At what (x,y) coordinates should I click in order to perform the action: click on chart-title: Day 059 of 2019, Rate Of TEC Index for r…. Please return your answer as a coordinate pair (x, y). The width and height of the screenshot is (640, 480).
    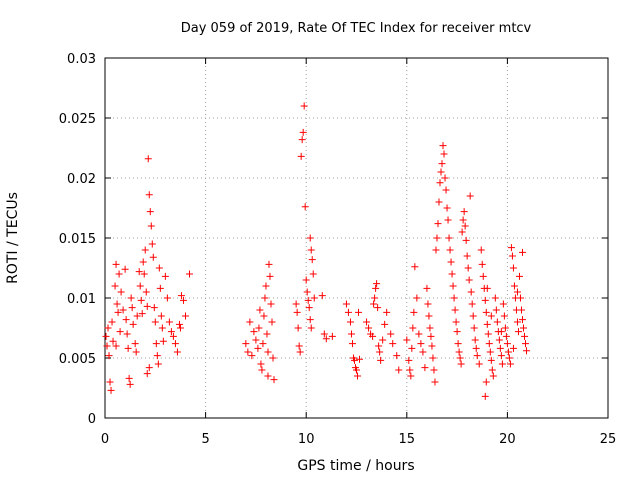
    Looking at the image, I should click on (356, 28).